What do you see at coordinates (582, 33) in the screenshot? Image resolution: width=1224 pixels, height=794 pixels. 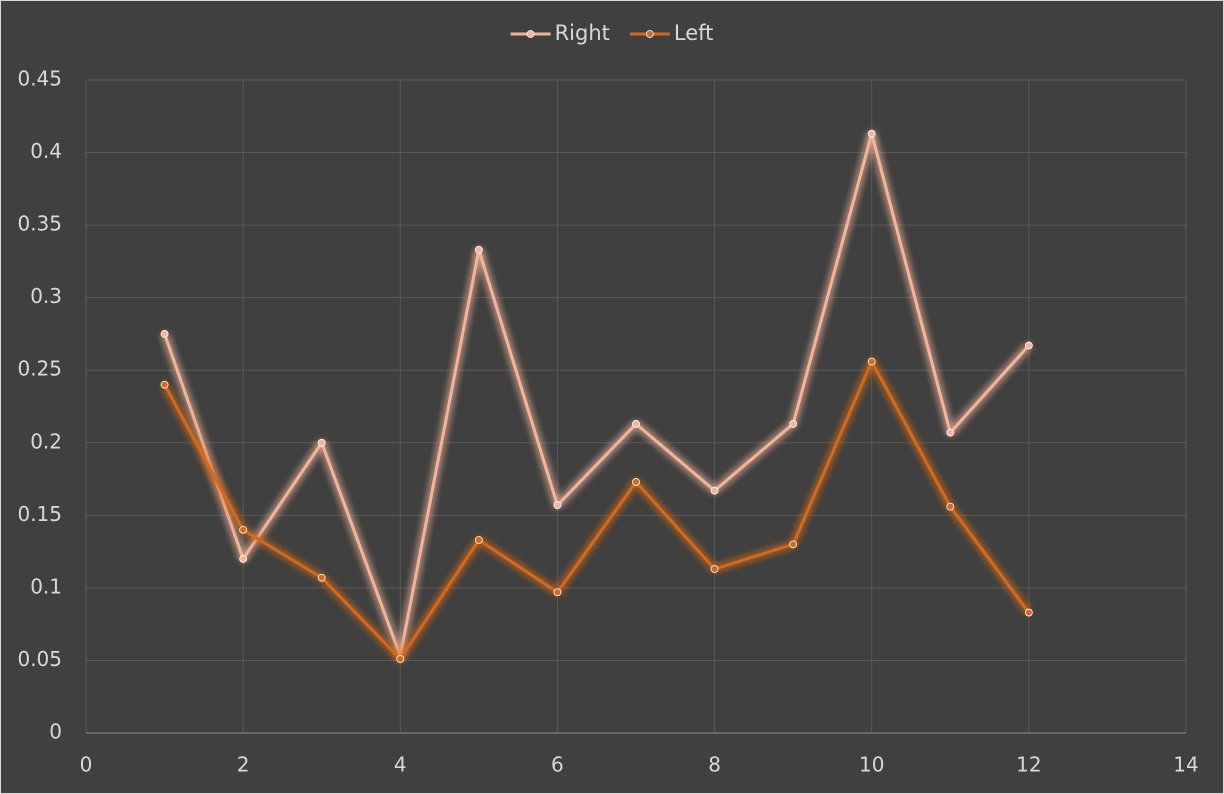 I see `legend-label: Right` at bounding box center [582, 33].